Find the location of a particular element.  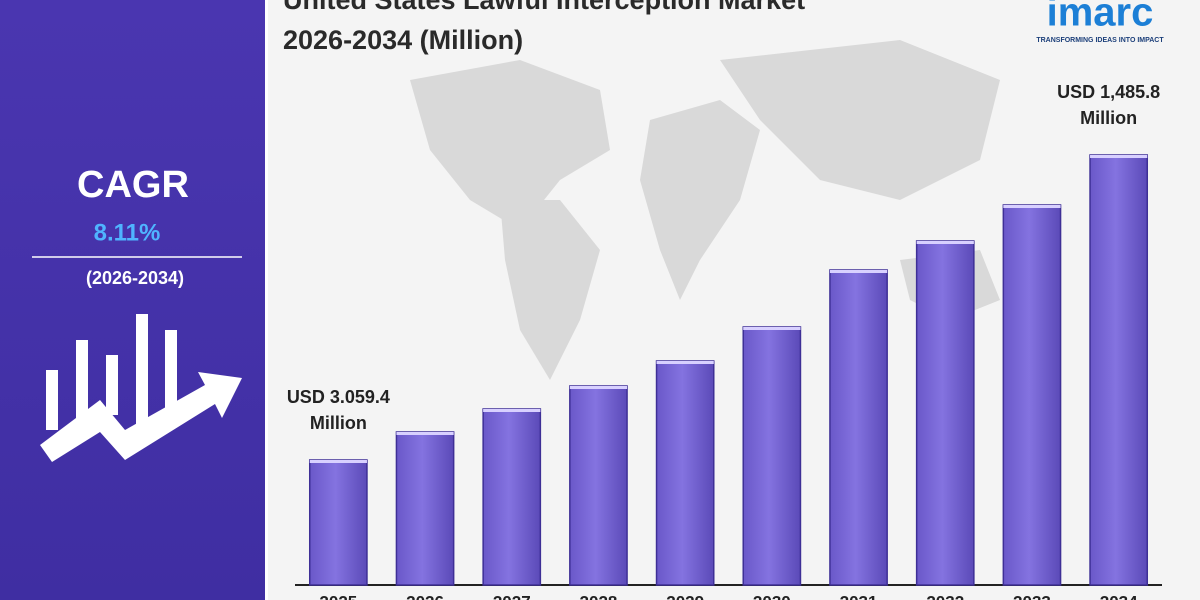

chart-subtitle: 2026-2034 (Million) is located at coordinates (403, 40).